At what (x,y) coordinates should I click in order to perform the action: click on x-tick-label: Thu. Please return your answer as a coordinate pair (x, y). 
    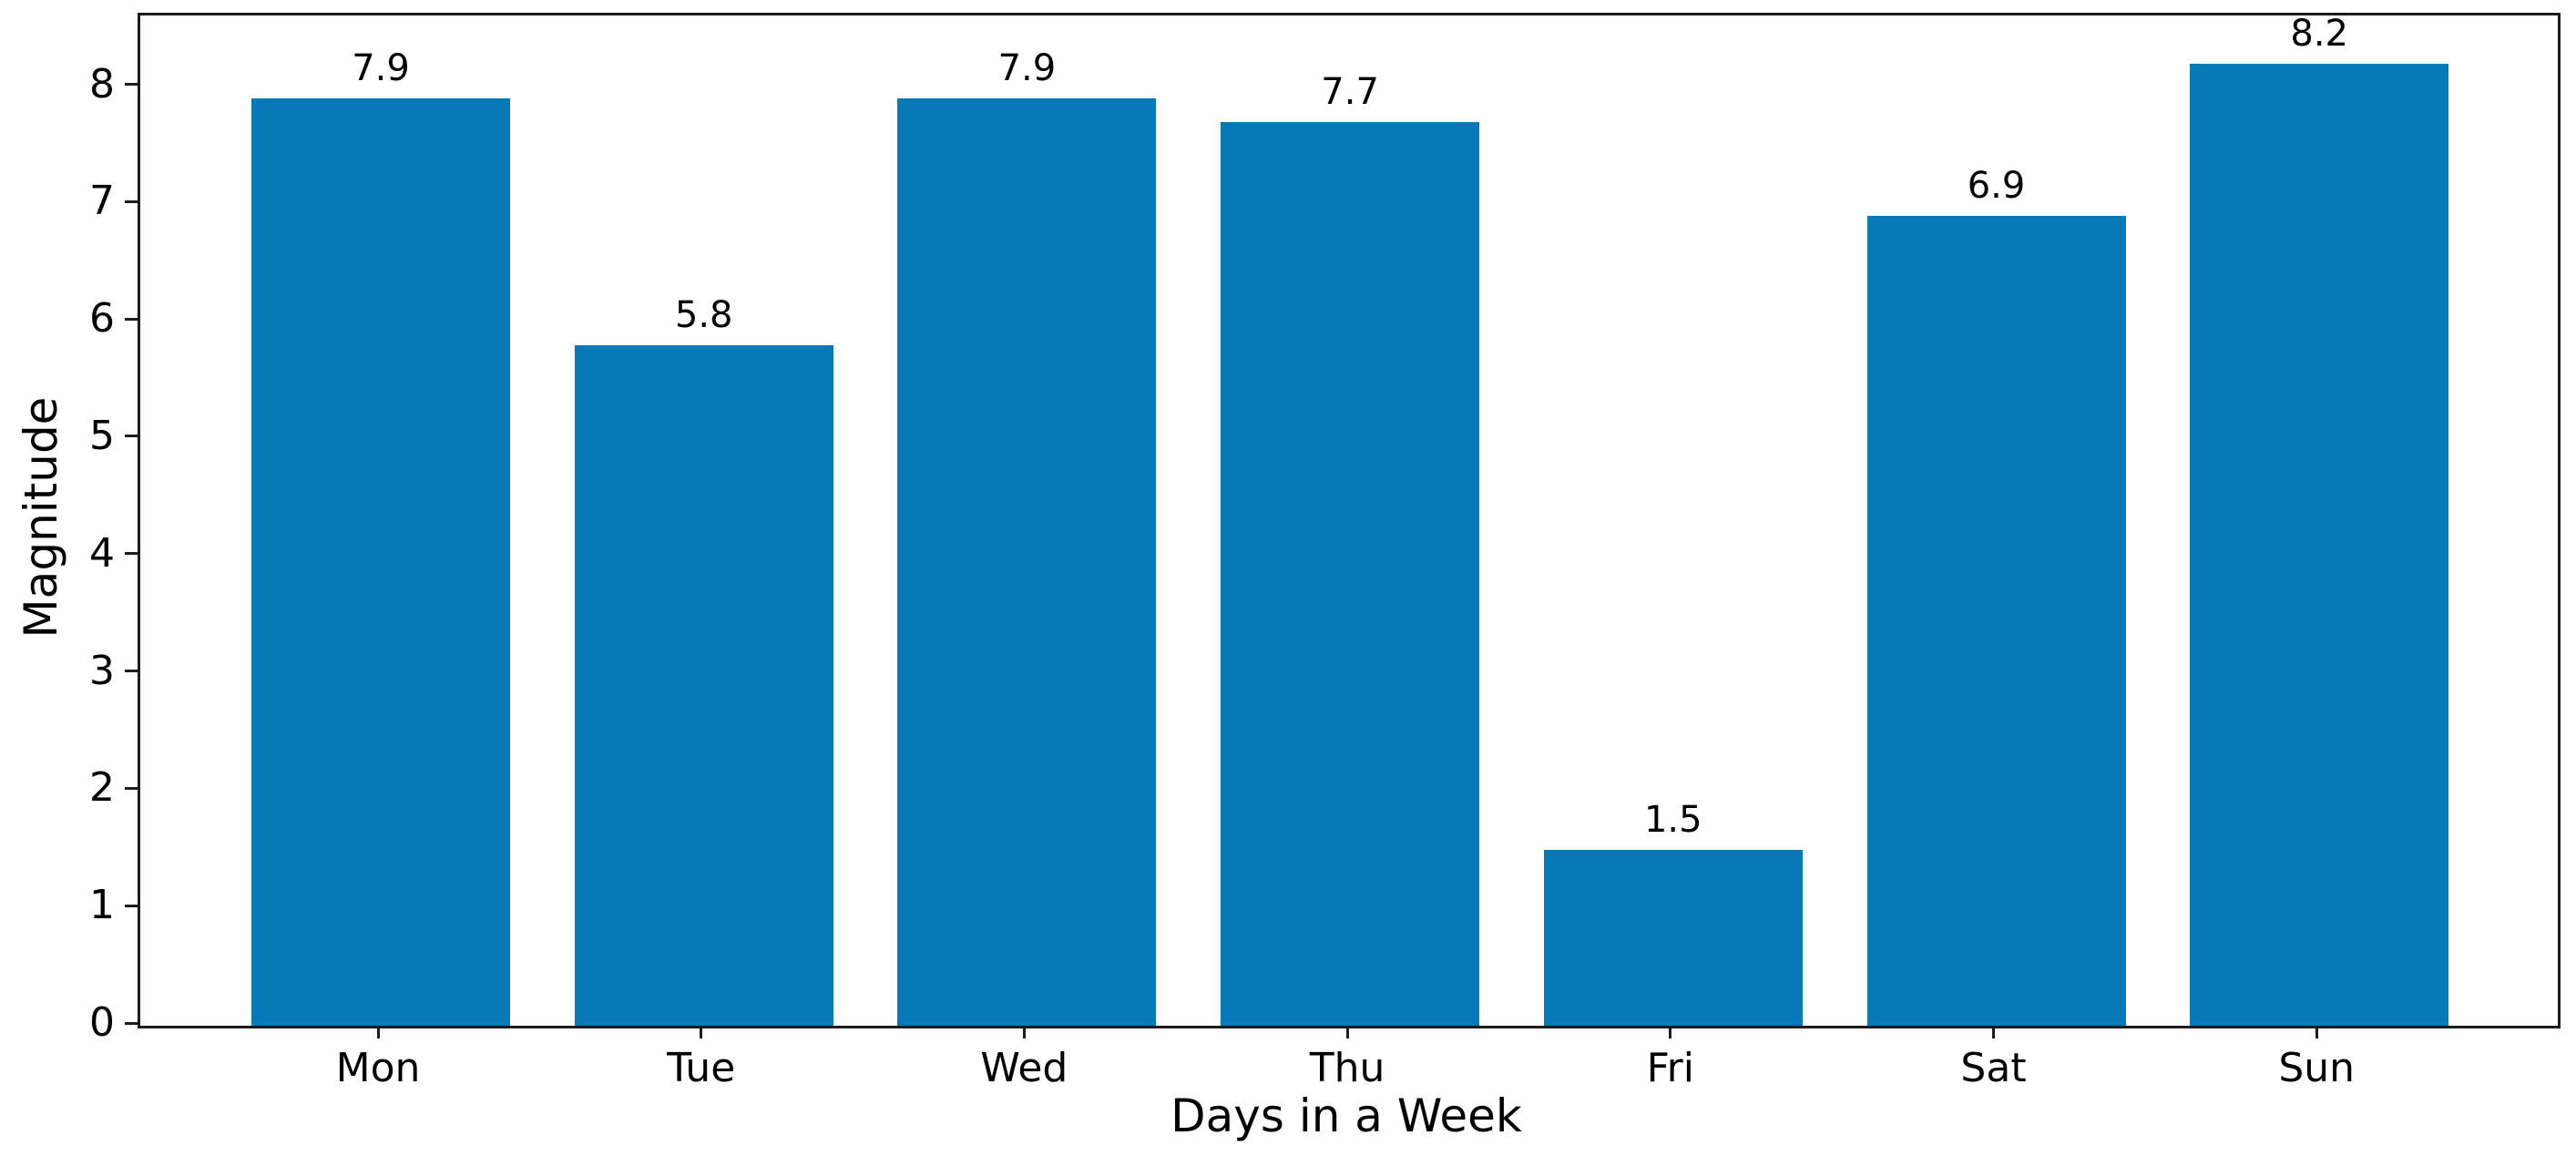
    Looking at the image, I should click on (1347, 1068).